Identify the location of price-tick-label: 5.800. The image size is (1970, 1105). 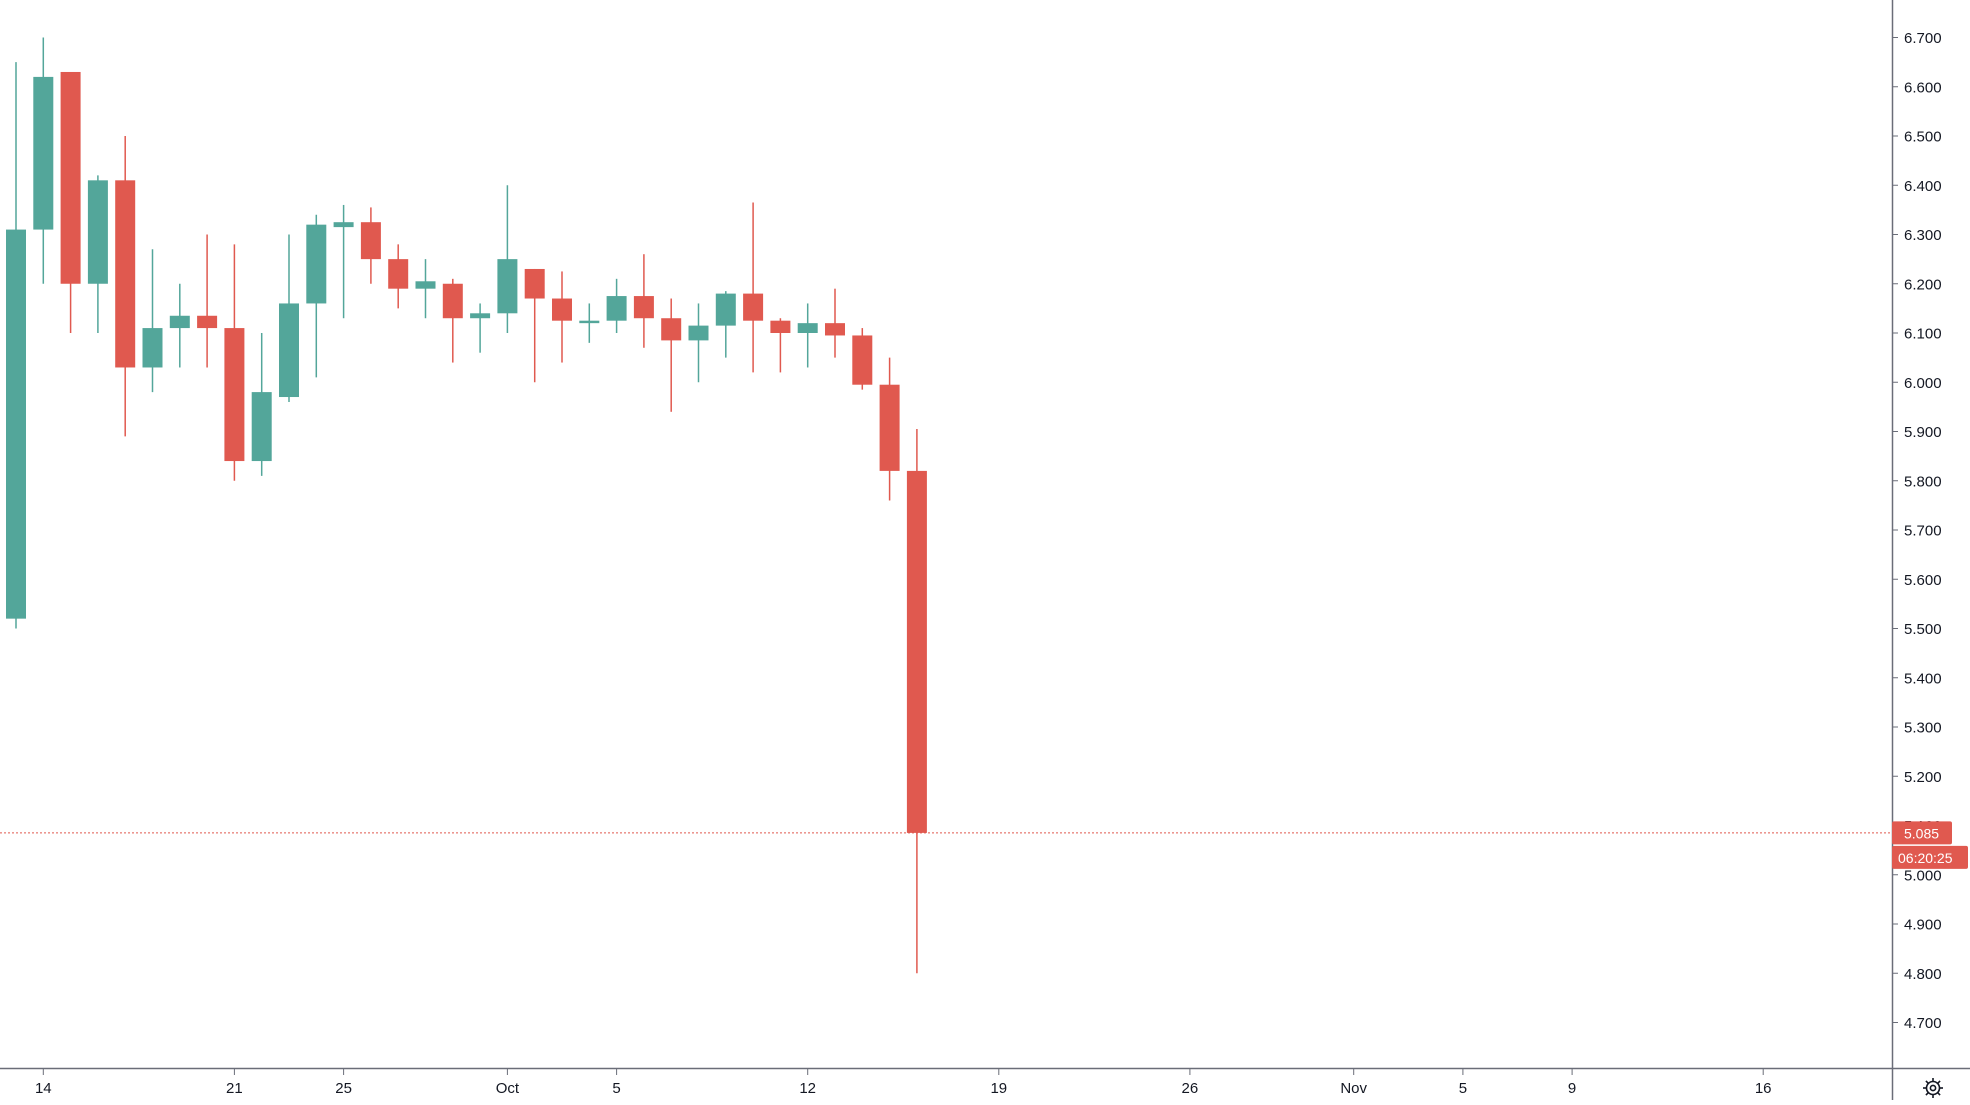
(1923, 481).